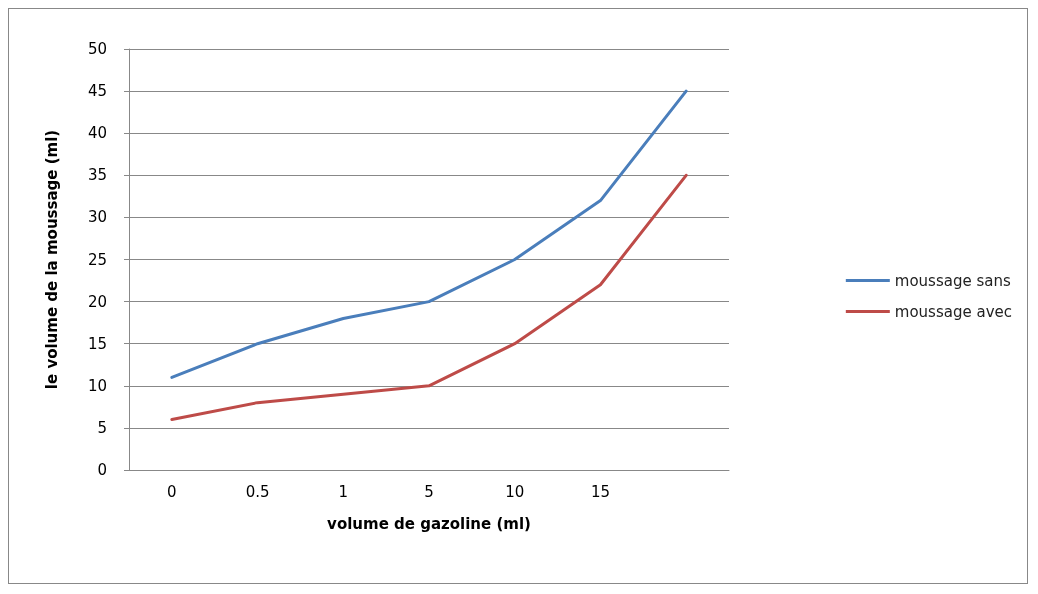 This screenshot has width=1038, height=594. I want to click on x-tick-label: 10, so click(515, 491).